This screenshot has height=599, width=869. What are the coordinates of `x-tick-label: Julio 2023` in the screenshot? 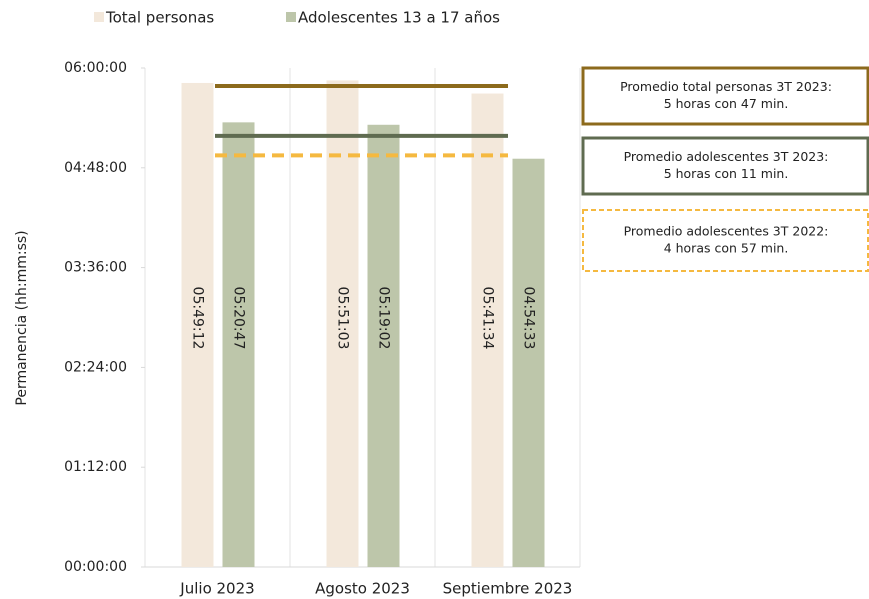 It's located at (216, 589).